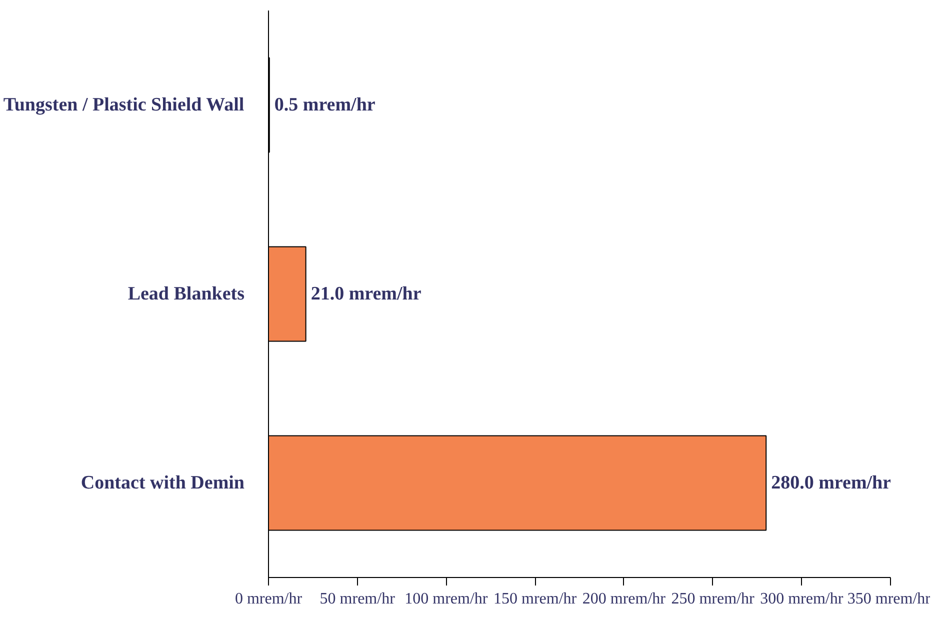 The image size is (938, 617). What do you see at coordinates (162, 483) in the screenshot?
I see `y-tick-label: Contact with Demin` at bounding box center [162, 483].